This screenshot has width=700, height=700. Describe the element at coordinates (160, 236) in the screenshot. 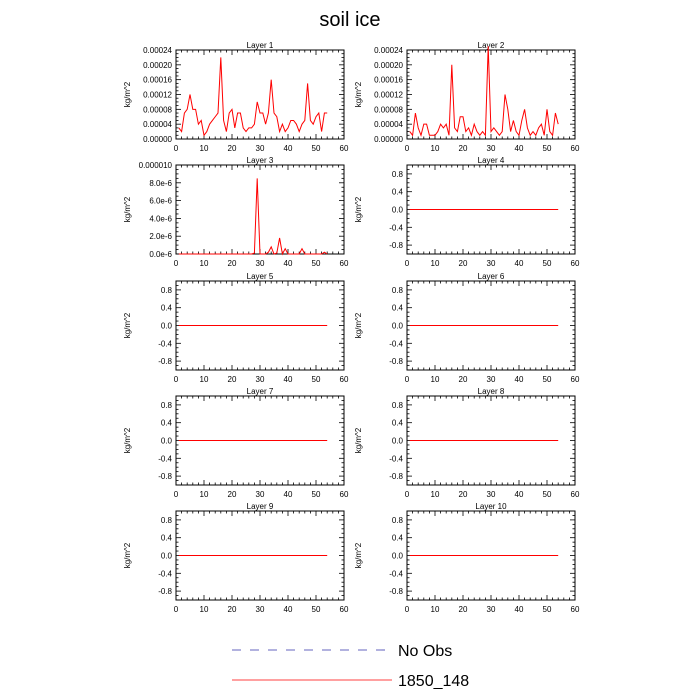

I see `y-tick-label: 2.0e-6` at that location.